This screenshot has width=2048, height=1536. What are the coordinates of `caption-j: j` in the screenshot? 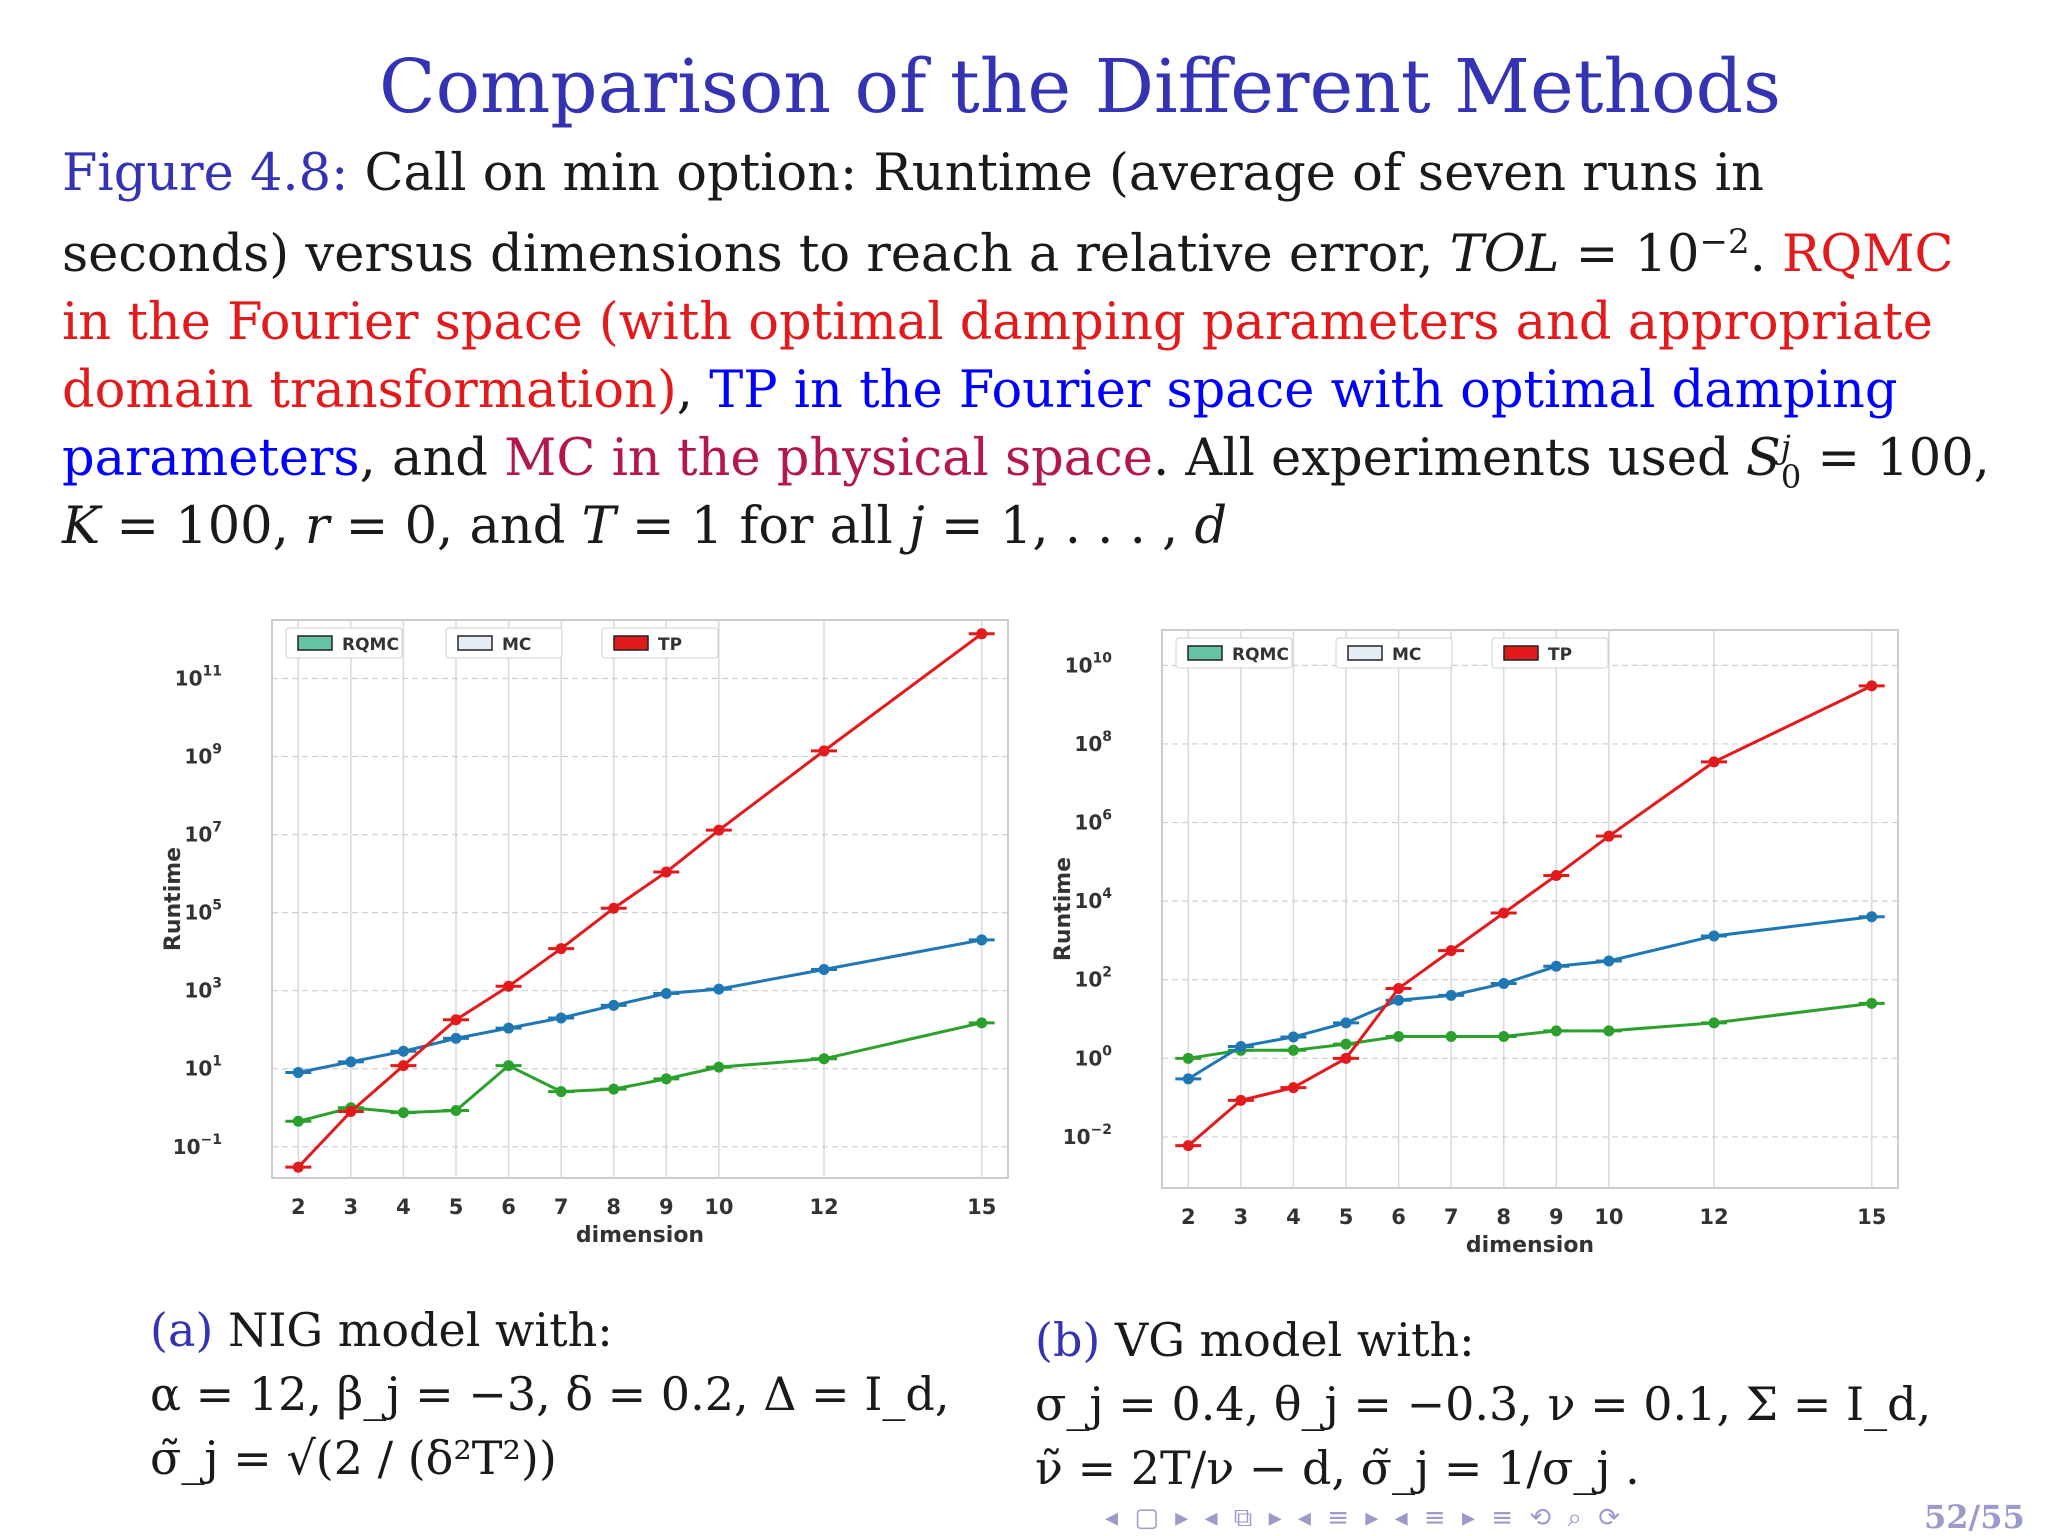 It's located at (916, 526).